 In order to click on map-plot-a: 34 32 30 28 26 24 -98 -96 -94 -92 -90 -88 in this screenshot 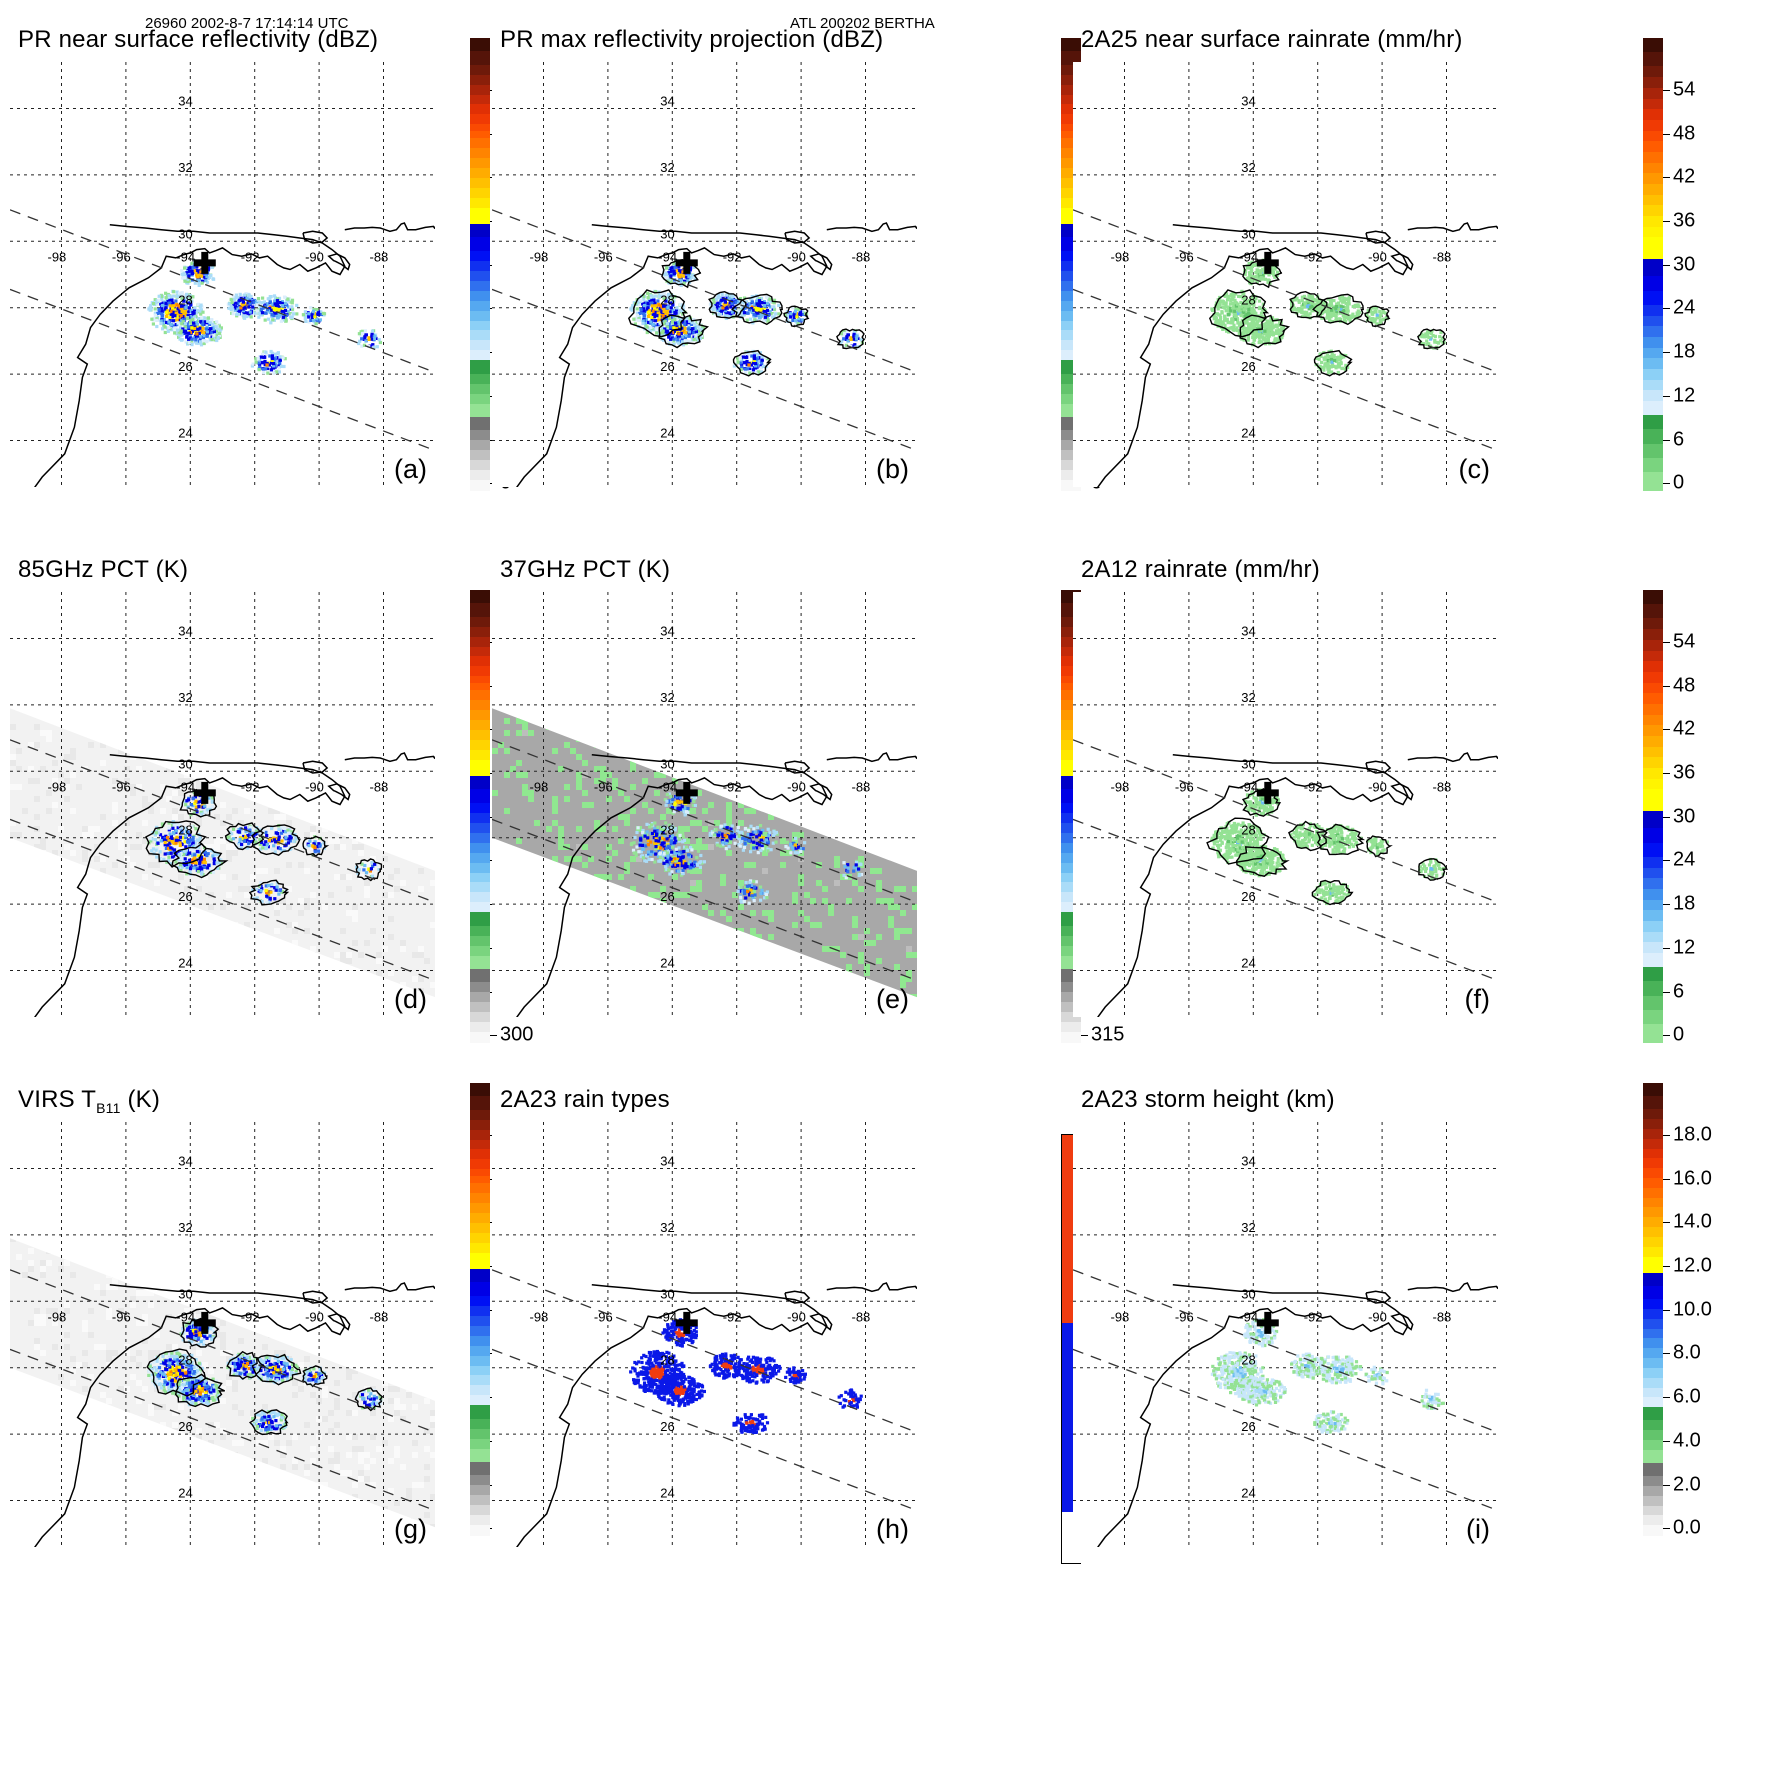, I will do `click(222, 274)`.